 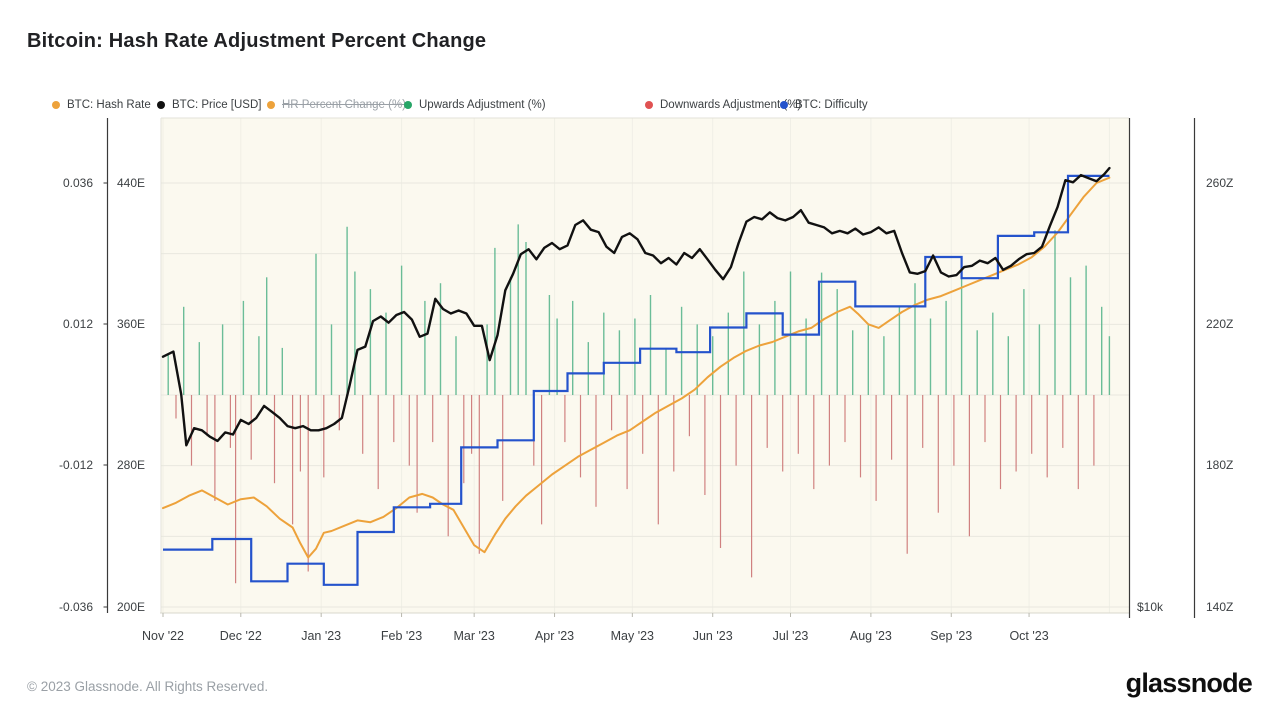 I want to click on month-tick-label: Jul '23, so click(x=790, y=636).